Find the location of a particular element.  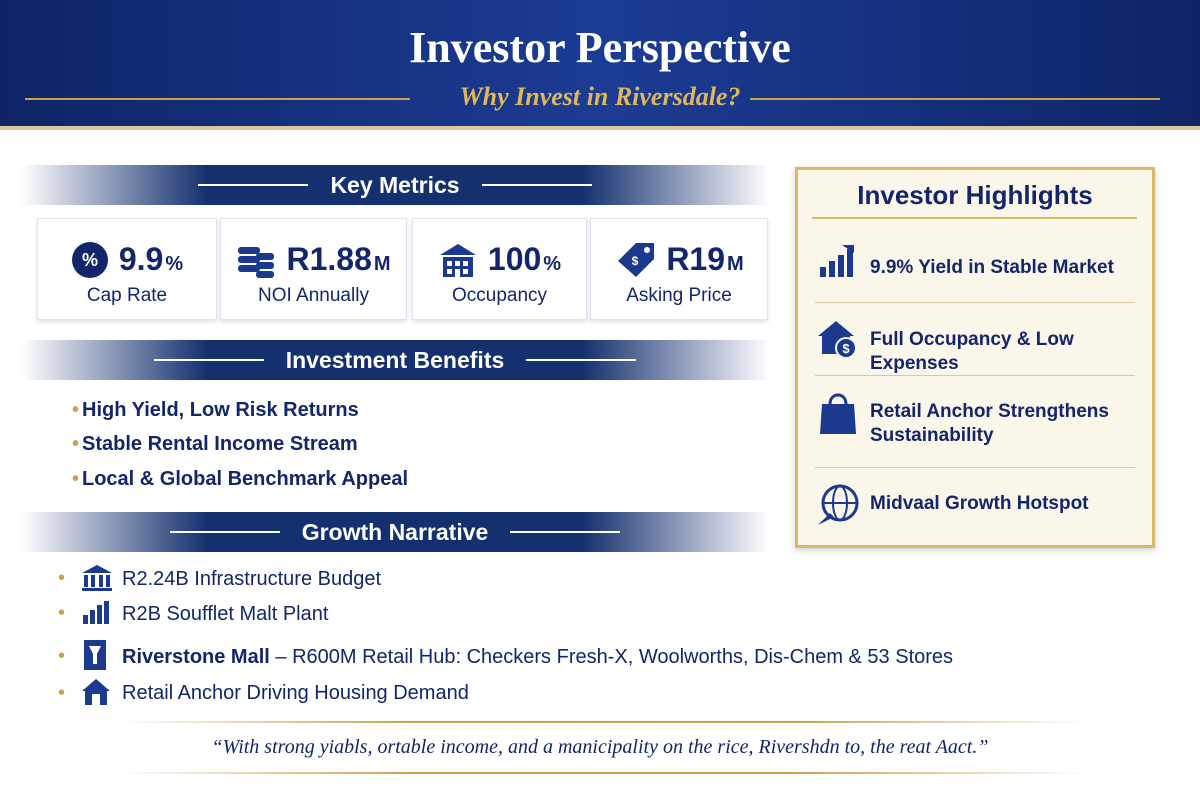

growth-item-bold: Riverstone Mall is located at coordinates (196, 657).